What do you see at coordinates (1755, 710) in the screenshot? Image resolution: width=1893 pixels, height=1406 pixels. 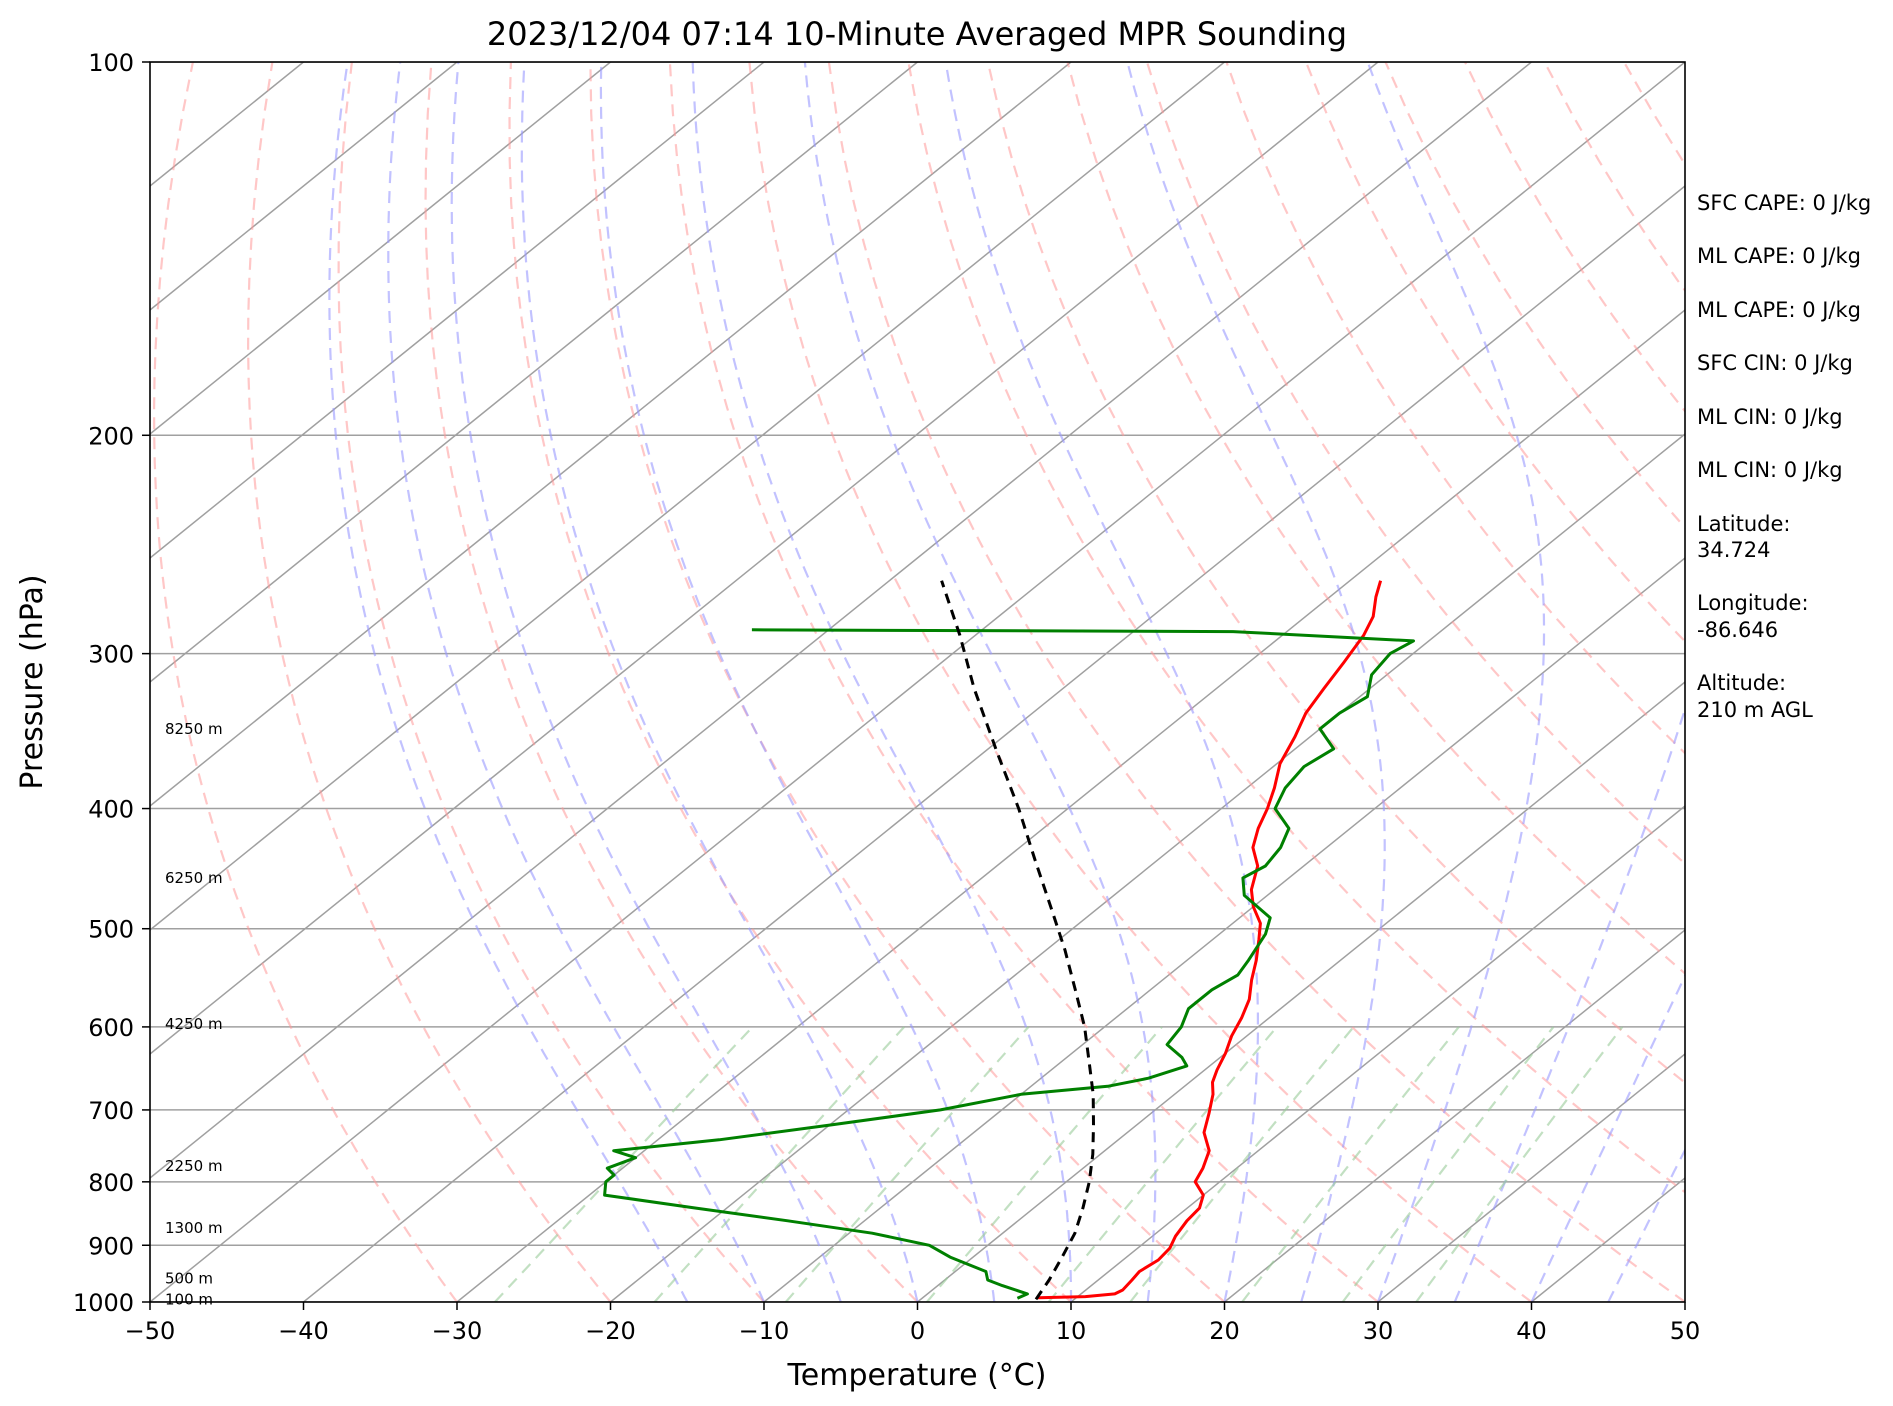 I see `altitude-value: 210 m AGL` at bounding box center [1755, 710].